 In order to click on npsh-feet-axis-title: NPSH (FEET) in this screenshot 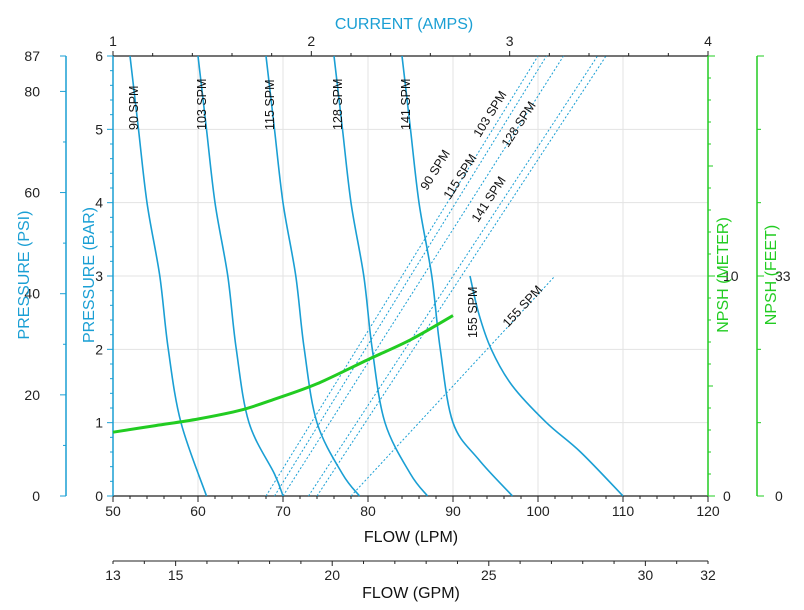, I will do `click(771, 275)`.